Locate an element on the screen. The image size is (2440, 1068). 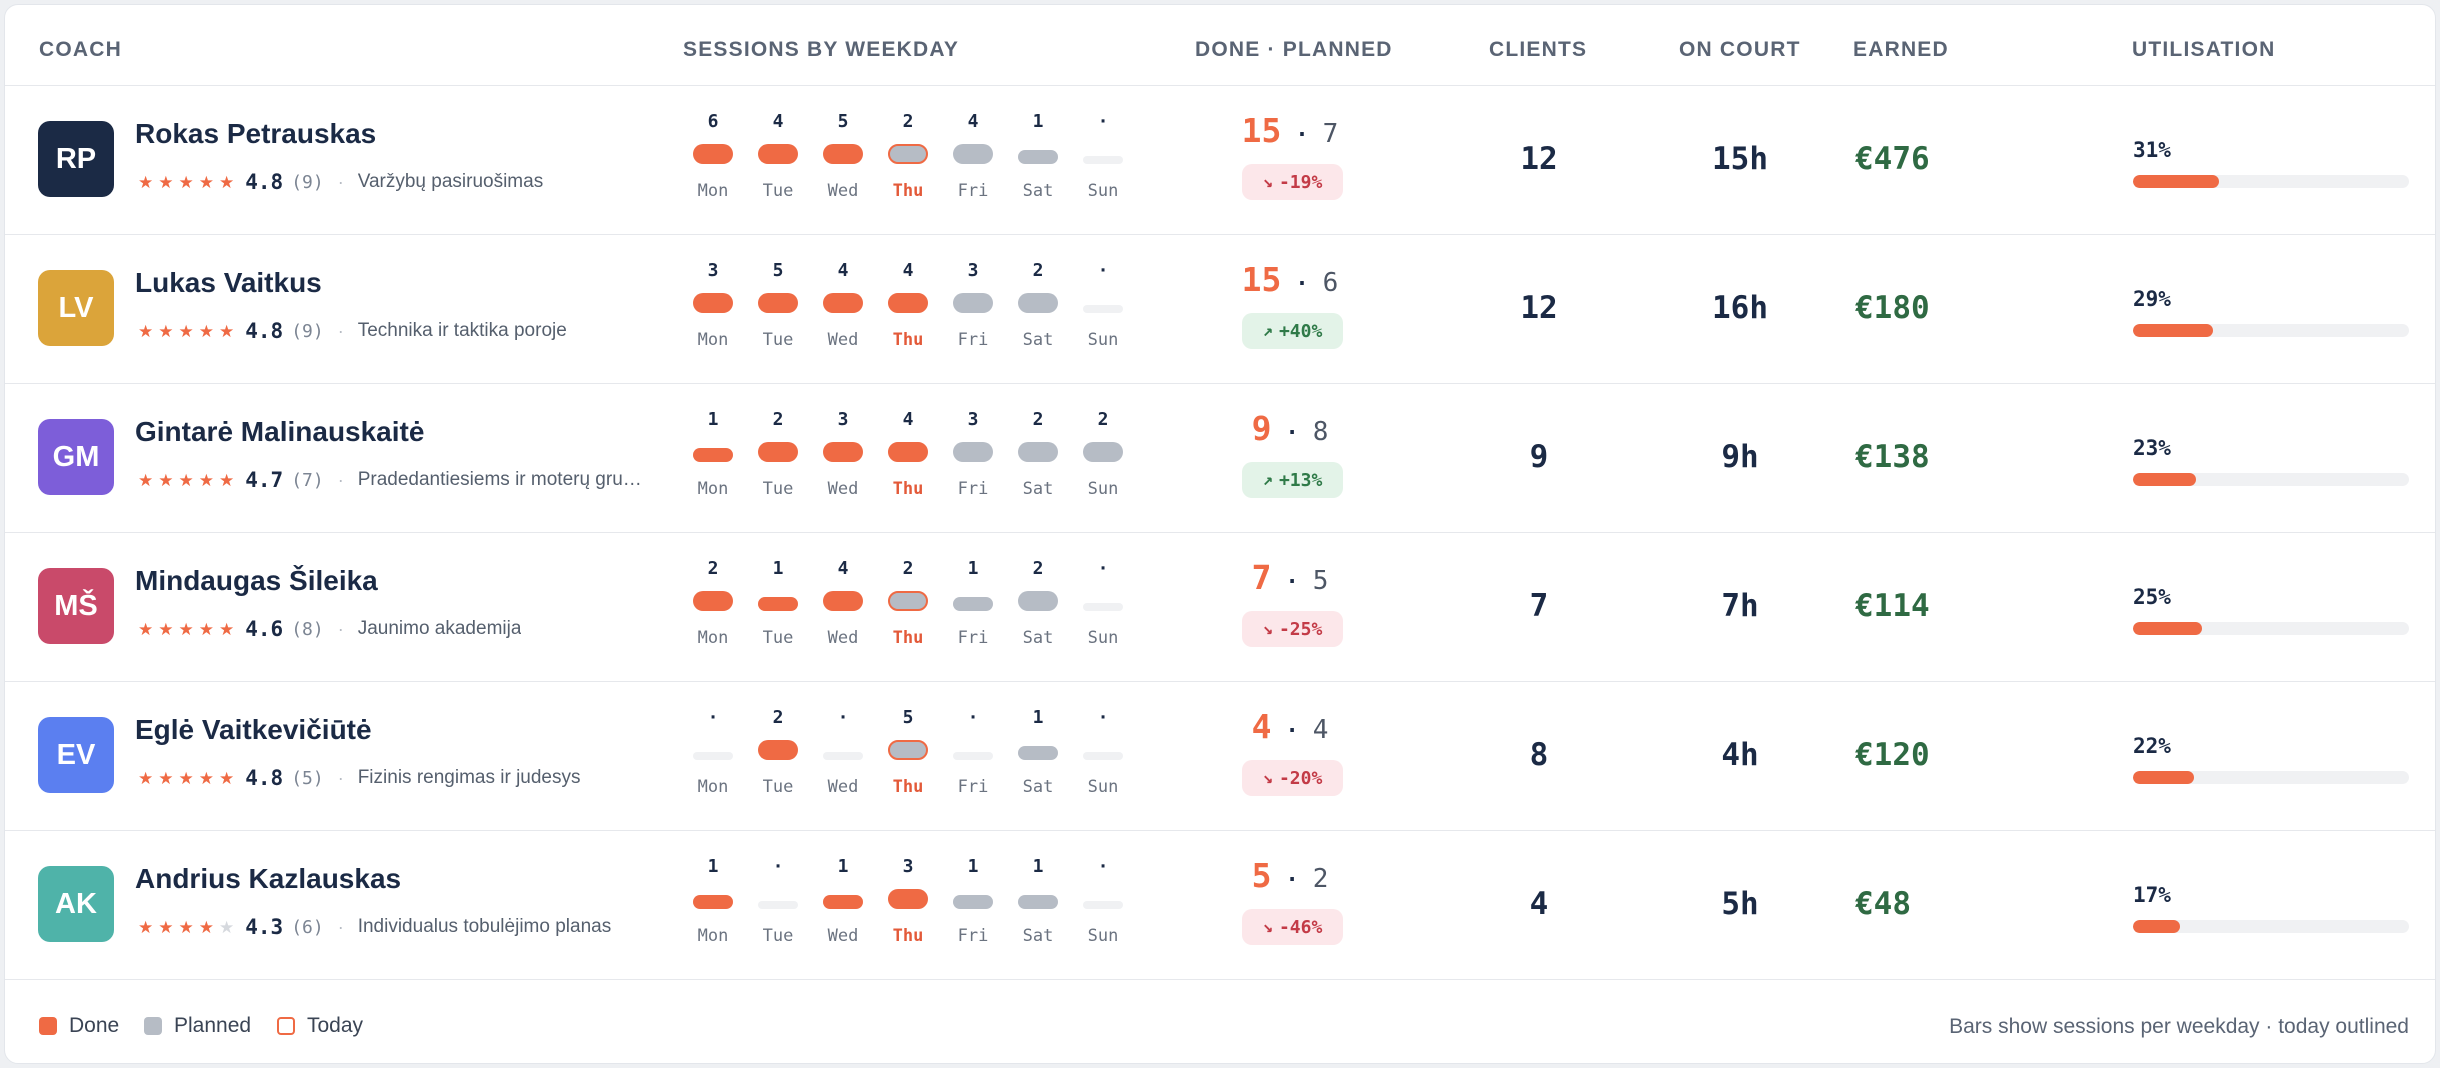
weekday-tue: 4 Tue is located at coordinates (778, 160).